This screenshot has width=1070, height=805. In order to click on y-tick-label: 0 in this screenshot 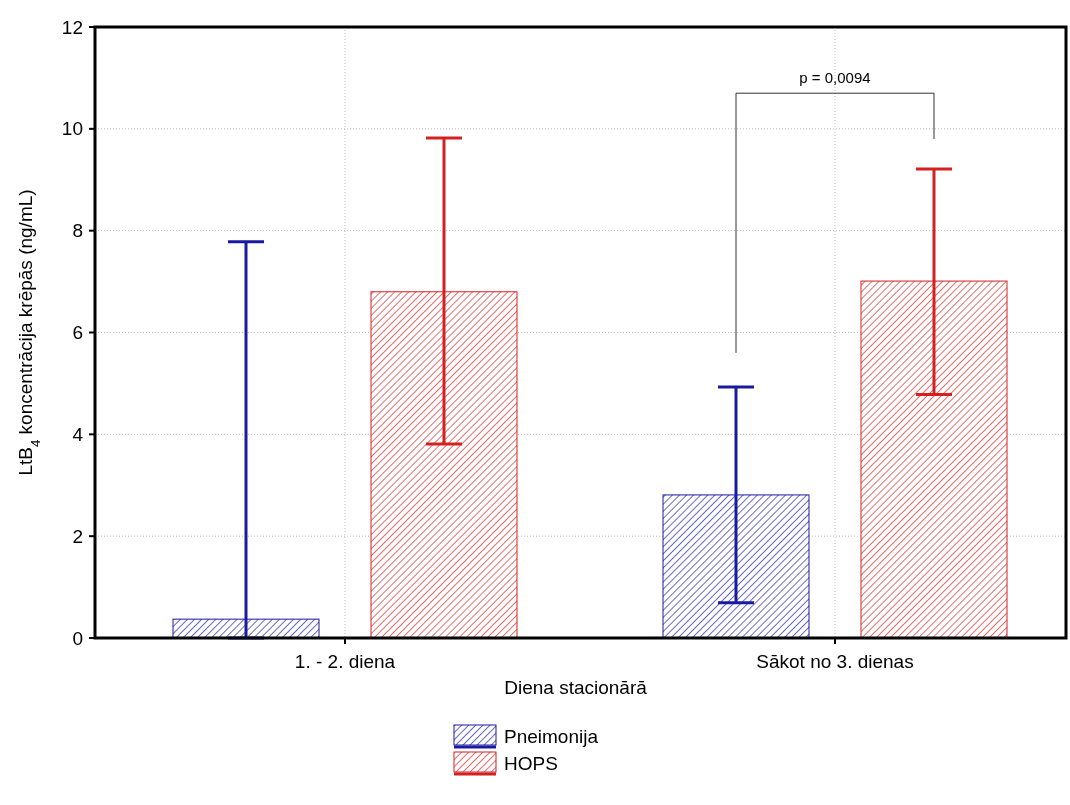, I will do `click(77, 638)`.